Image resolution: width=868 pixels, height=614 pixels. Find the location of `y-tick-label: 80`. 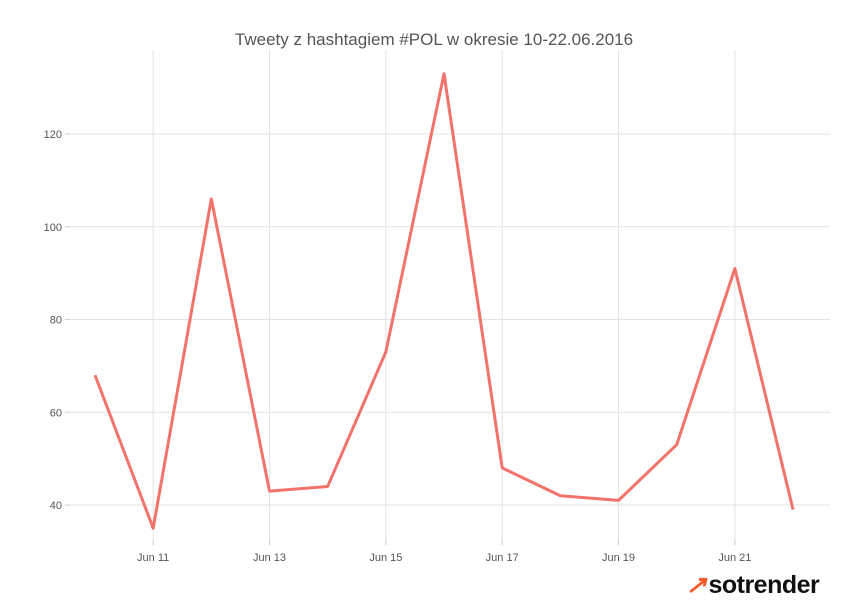

y-tick-label: 80 is located at coordinates (56, 321).